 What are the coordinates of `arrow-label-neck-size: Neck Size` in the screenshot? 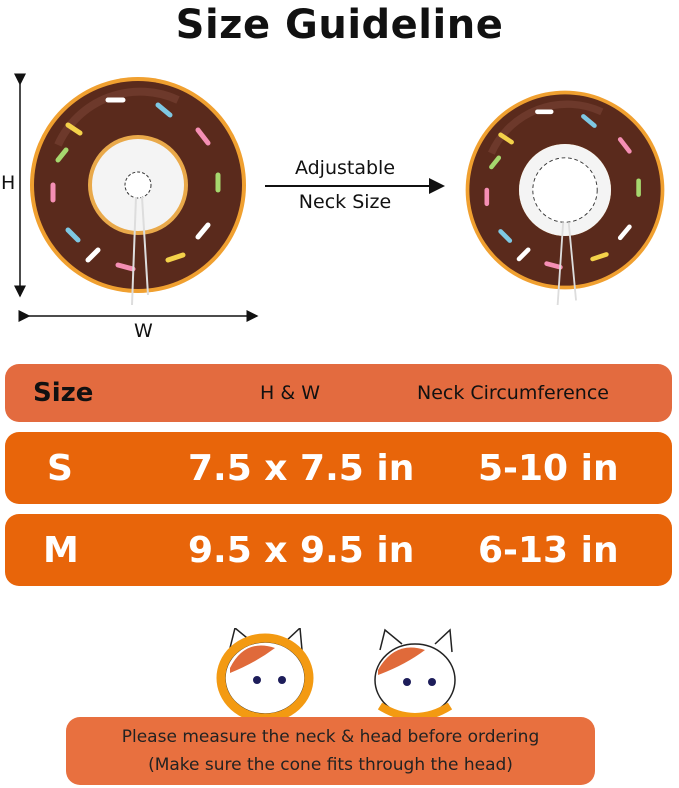 It's located at (345, 202).